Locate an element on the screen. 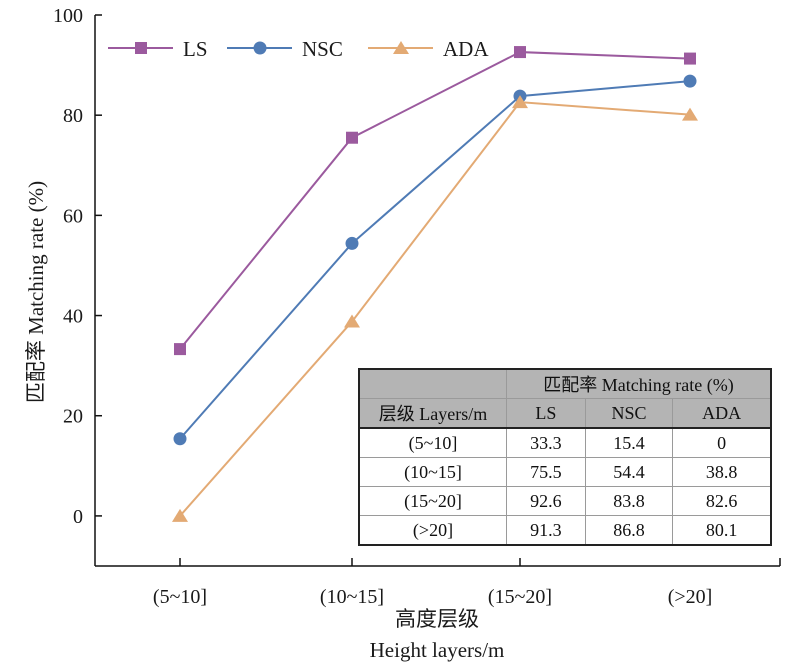 The image size is (800, 666). legend-marker-square is located at coordinates (141, 48).